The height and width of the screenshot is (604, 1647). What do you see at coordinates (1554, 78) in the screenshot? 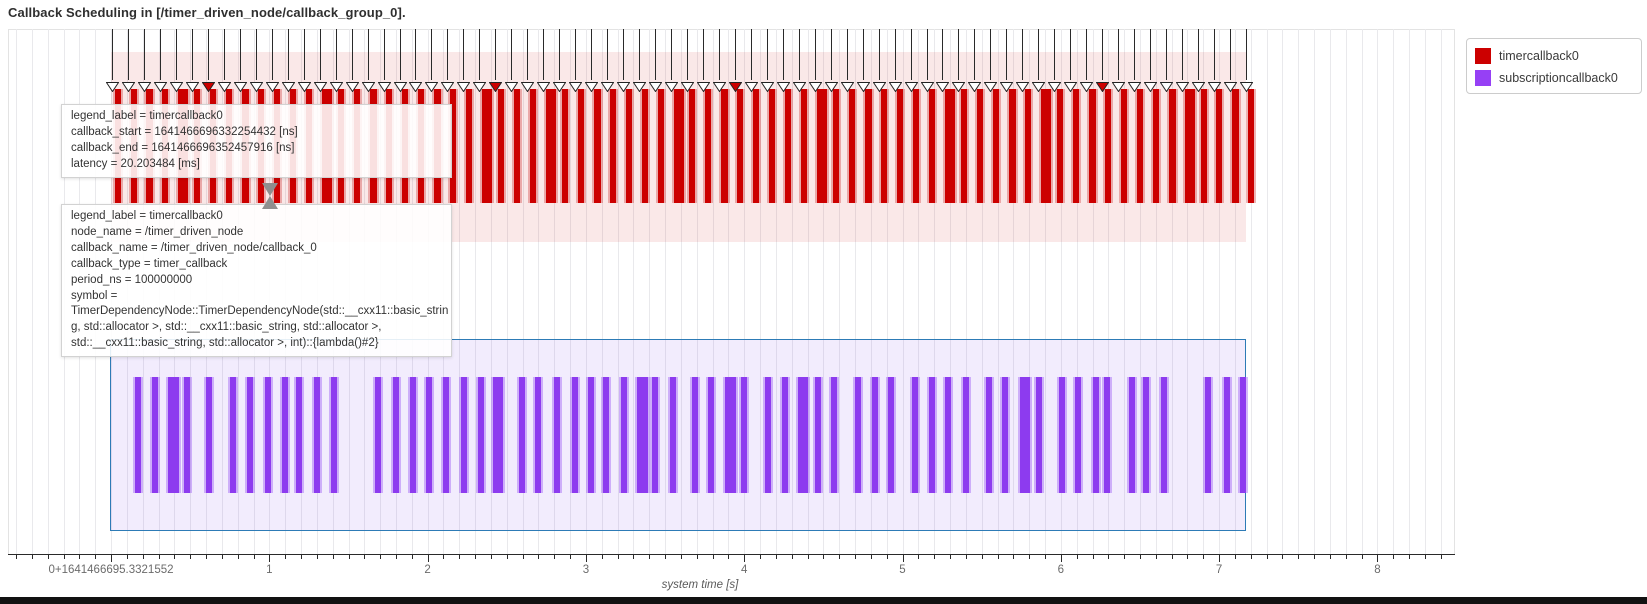
I see `legend-item: subscriptioncallback0` at bounding box center [1554, 78].